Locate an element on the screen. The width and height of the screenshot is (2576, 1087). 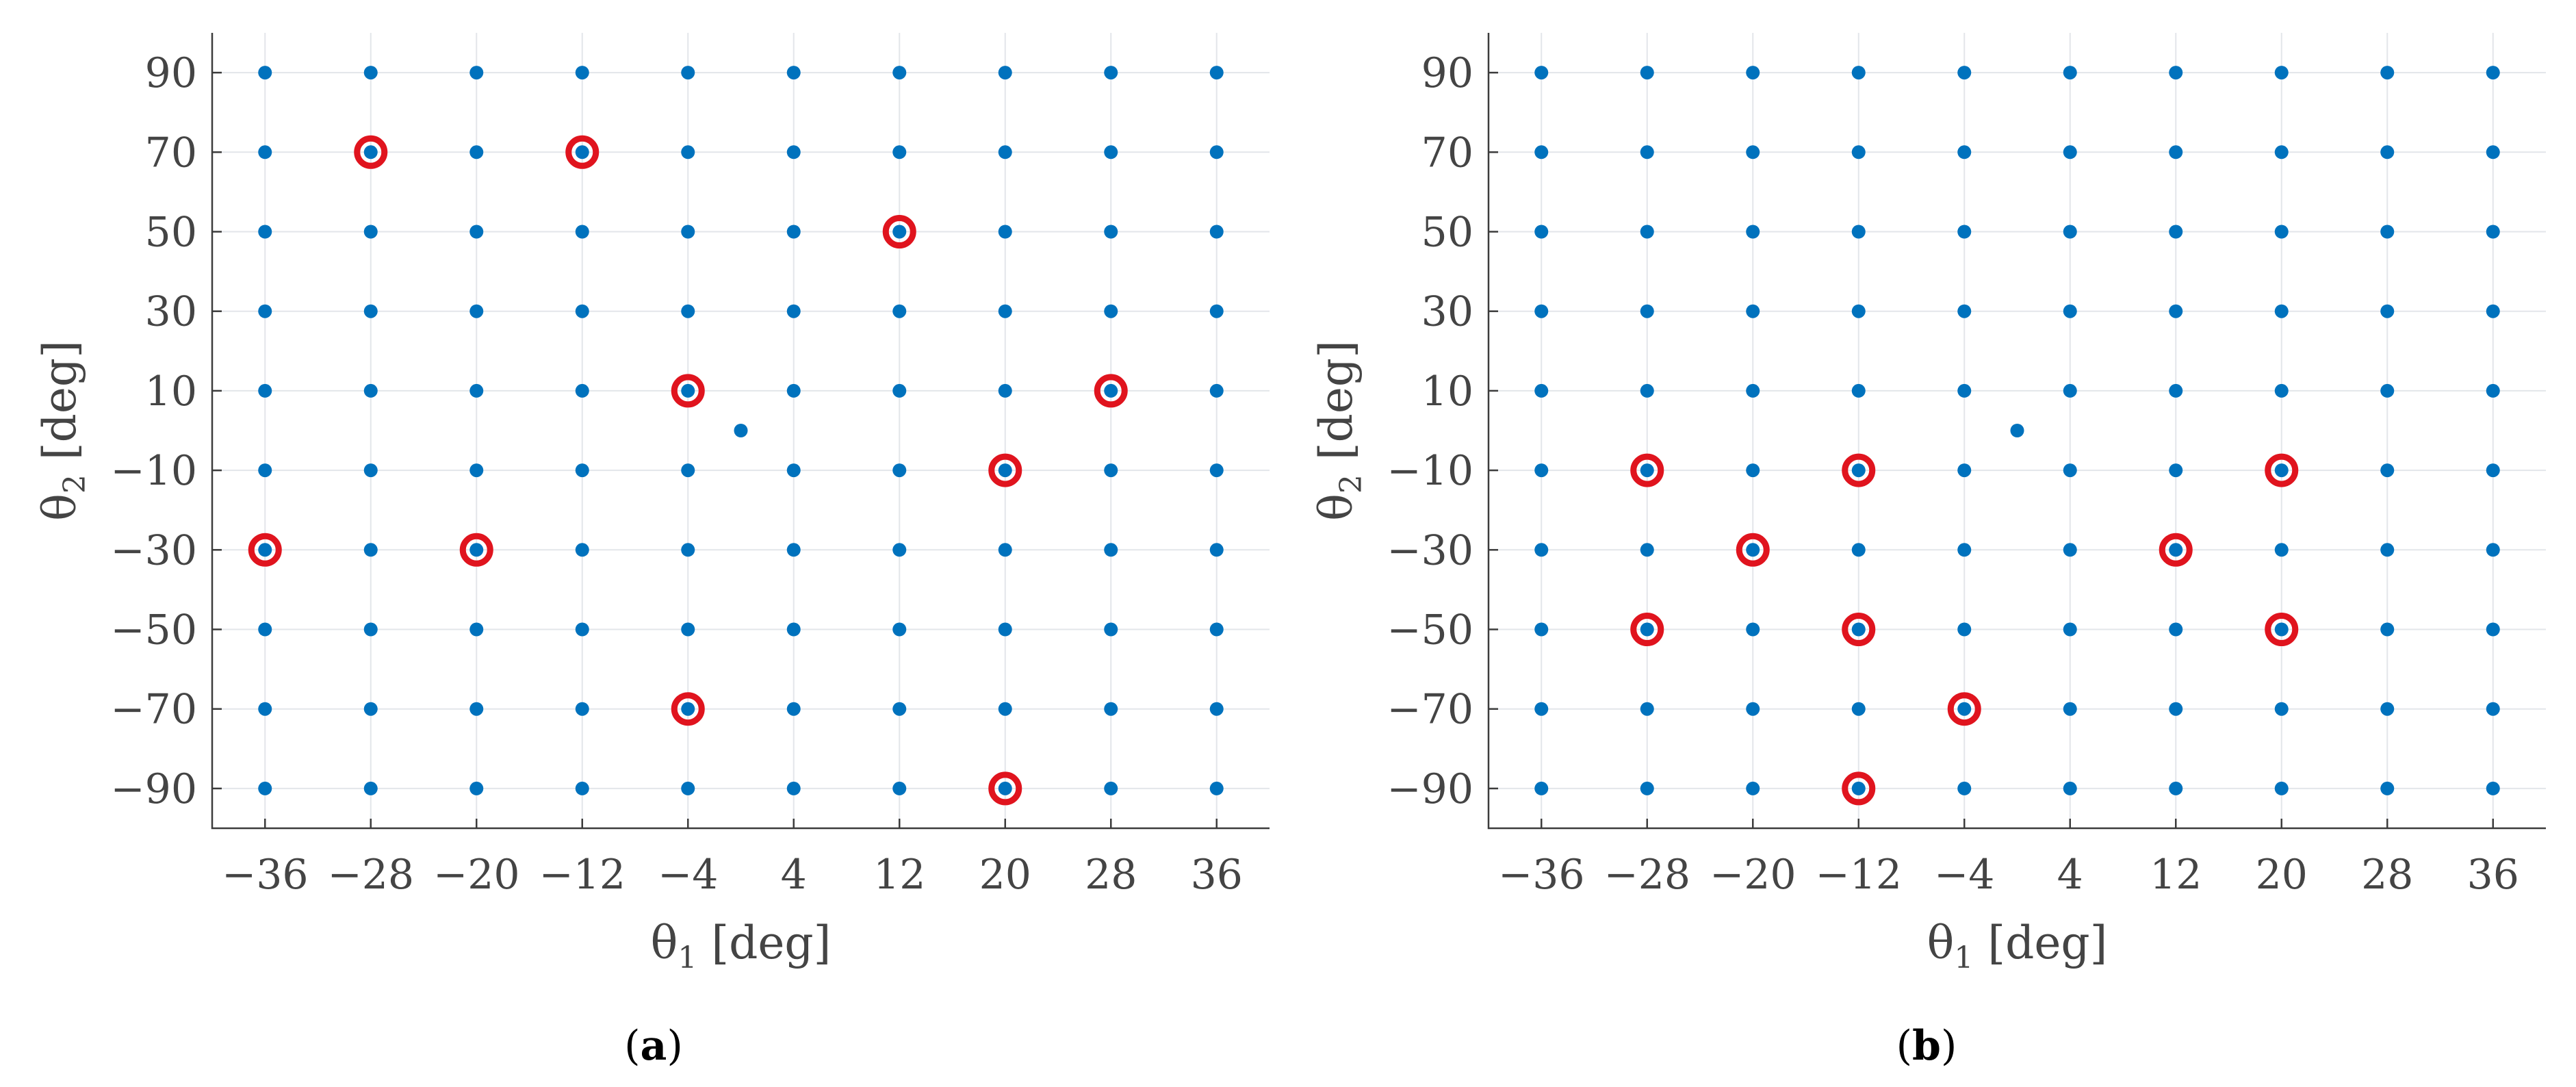
y-tick-label: −50 is located at coordinates (1430, 630).